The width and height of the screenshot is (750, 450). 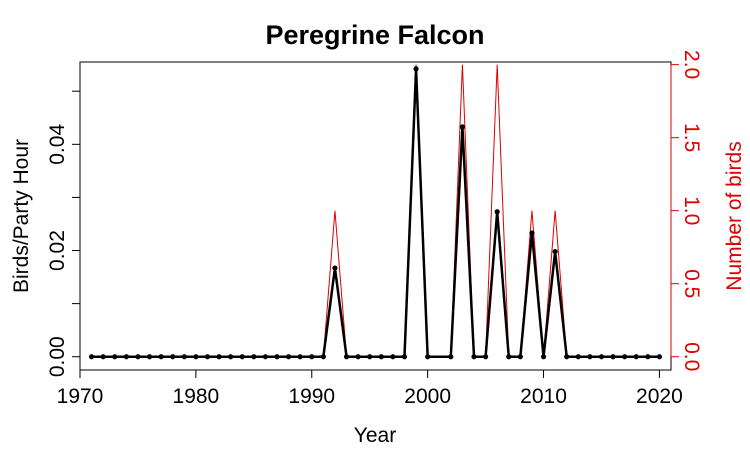 I want to click on right-tick-label: 1.5, so click(x=691, y=137).